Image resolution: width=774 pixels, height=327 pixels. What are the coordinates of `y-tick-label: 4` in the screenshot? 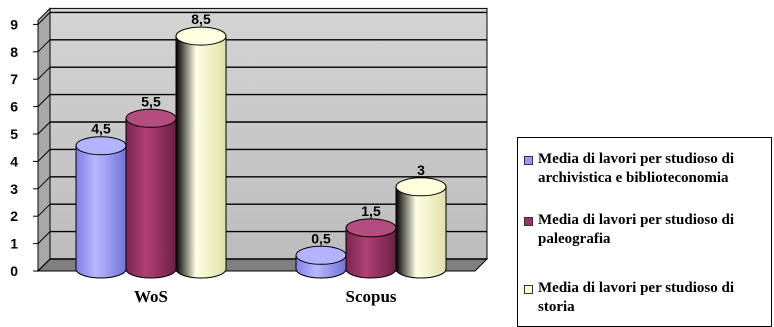 It's located at (14, 161).